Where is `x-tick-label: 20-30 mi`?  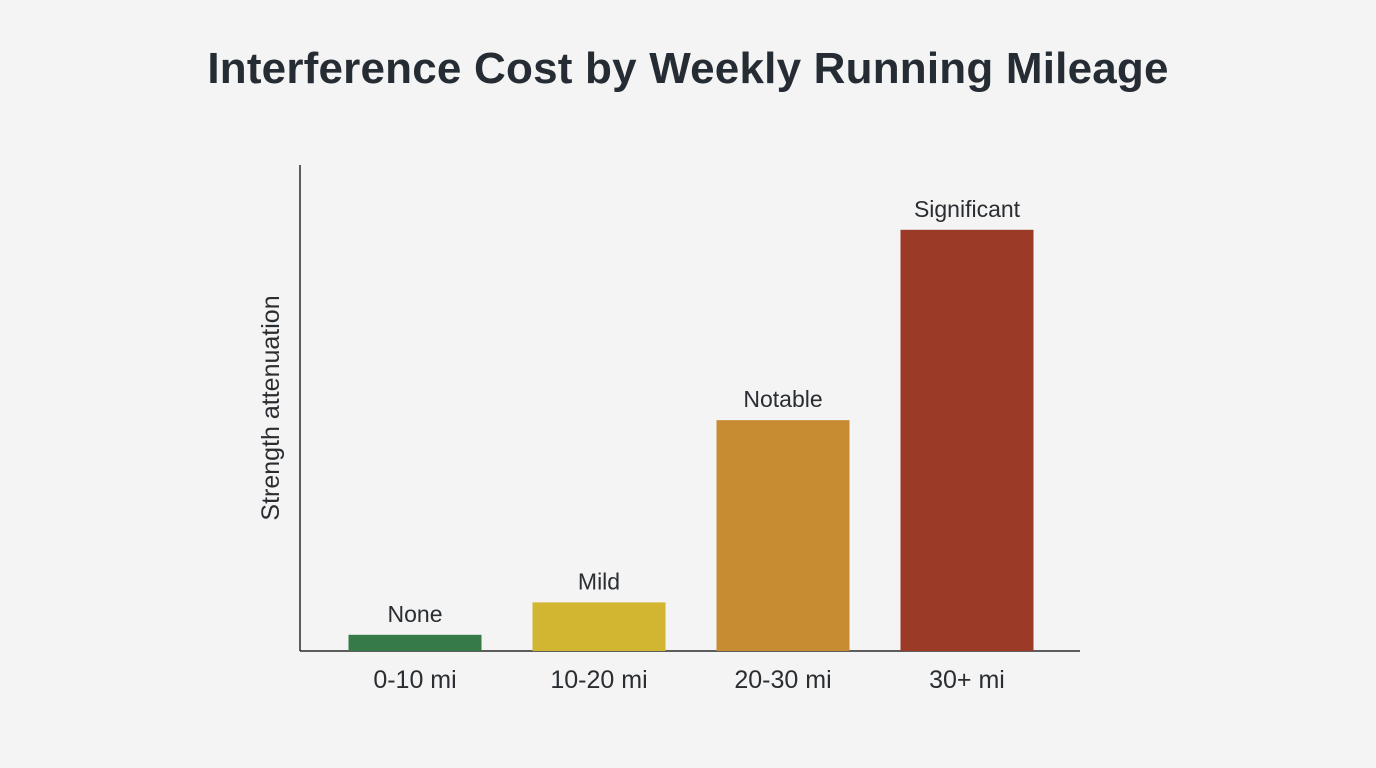
x-tick-label: 20-30 mi is located at coordinates (782, 680).